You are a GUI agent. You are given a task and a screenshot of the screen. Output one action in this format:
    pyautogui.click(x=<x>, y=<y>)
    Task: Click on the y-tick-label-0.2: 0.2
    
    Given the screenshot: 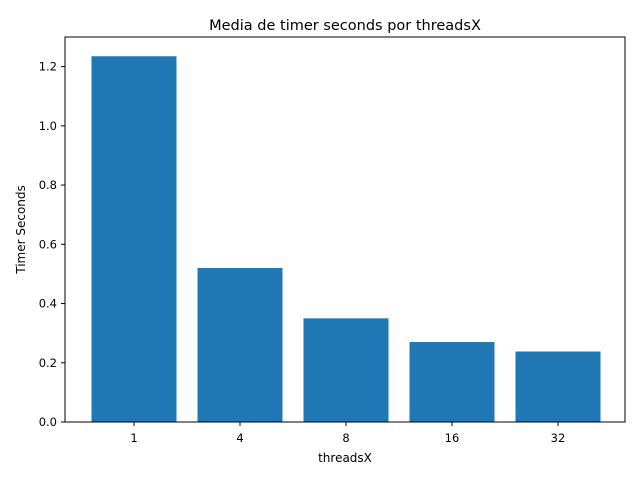 What is the action you would take?
    pyautogui.click(x=48, y=363)
    